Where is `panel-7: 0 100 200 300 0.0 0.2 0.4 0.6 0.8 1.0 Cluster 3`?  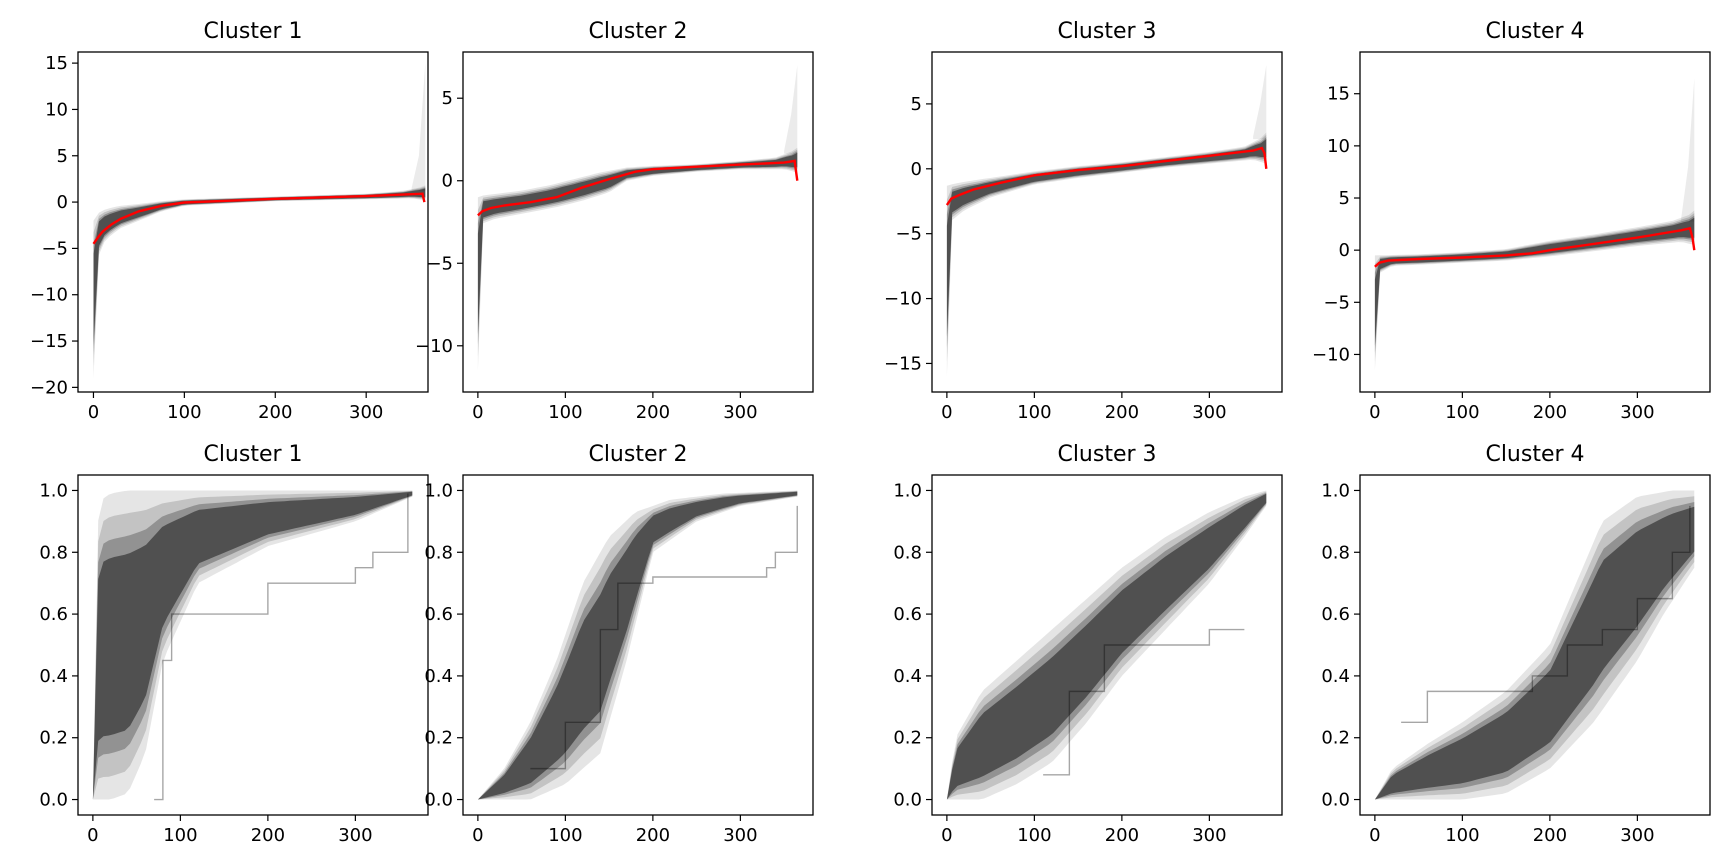 panel-7: 0 100 200 300 0.0 0.2 0.4 0.6 0.8 1.0 Cluster 3 is located at coordinates (1088, 644).